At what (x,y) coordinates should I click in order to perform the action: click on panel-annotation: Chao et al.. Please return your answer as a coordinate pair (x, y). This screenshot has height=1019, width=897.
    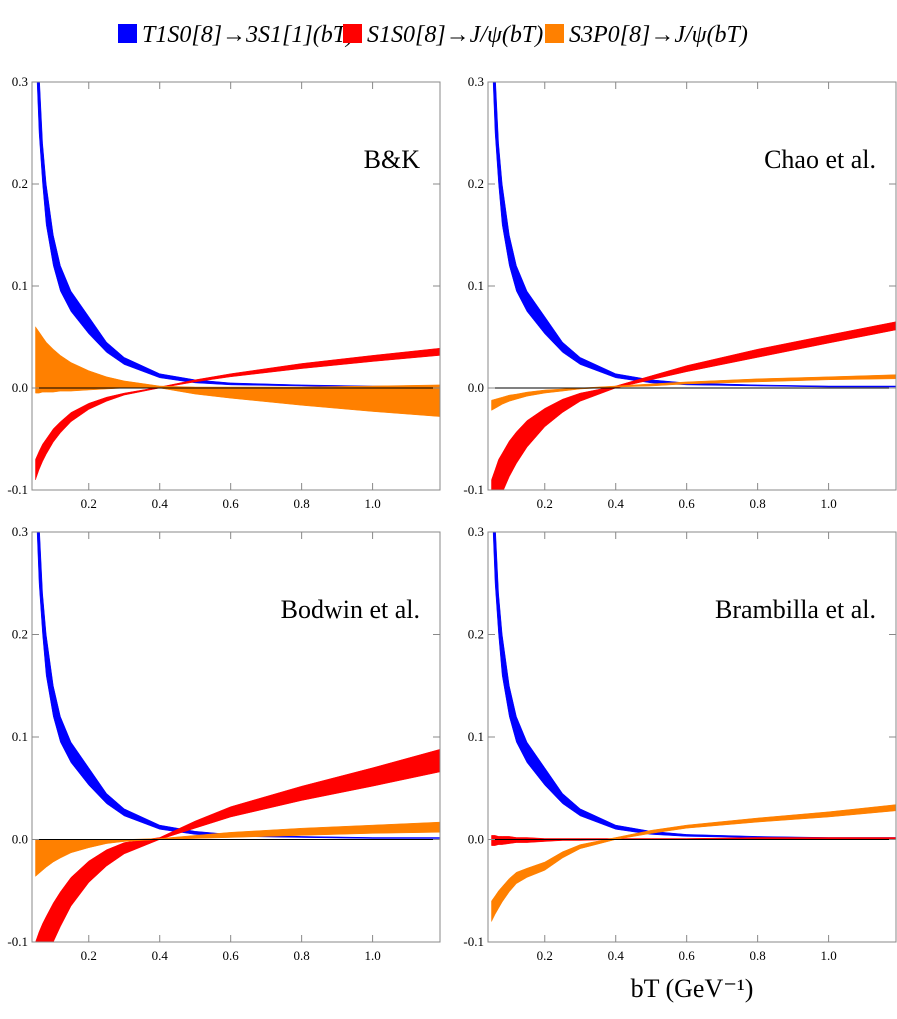
    Looking at the image, I should click on (820, 159).